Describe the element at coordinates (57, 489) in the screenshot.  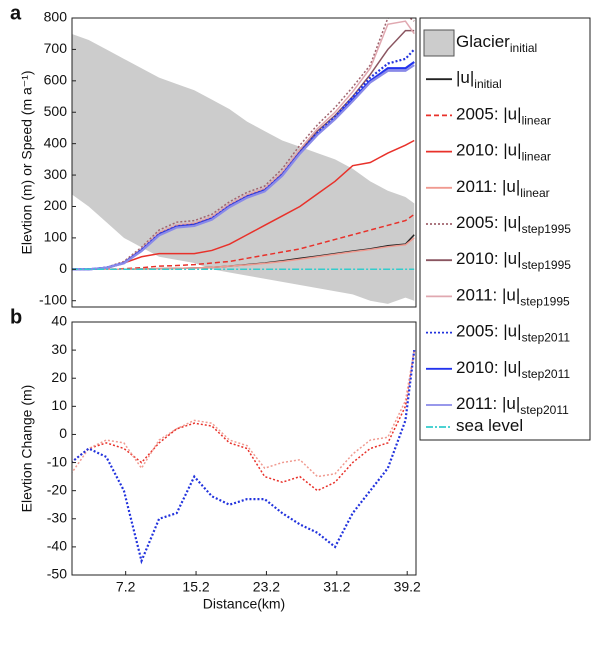
I see `y-tick-label: -20` at that location.